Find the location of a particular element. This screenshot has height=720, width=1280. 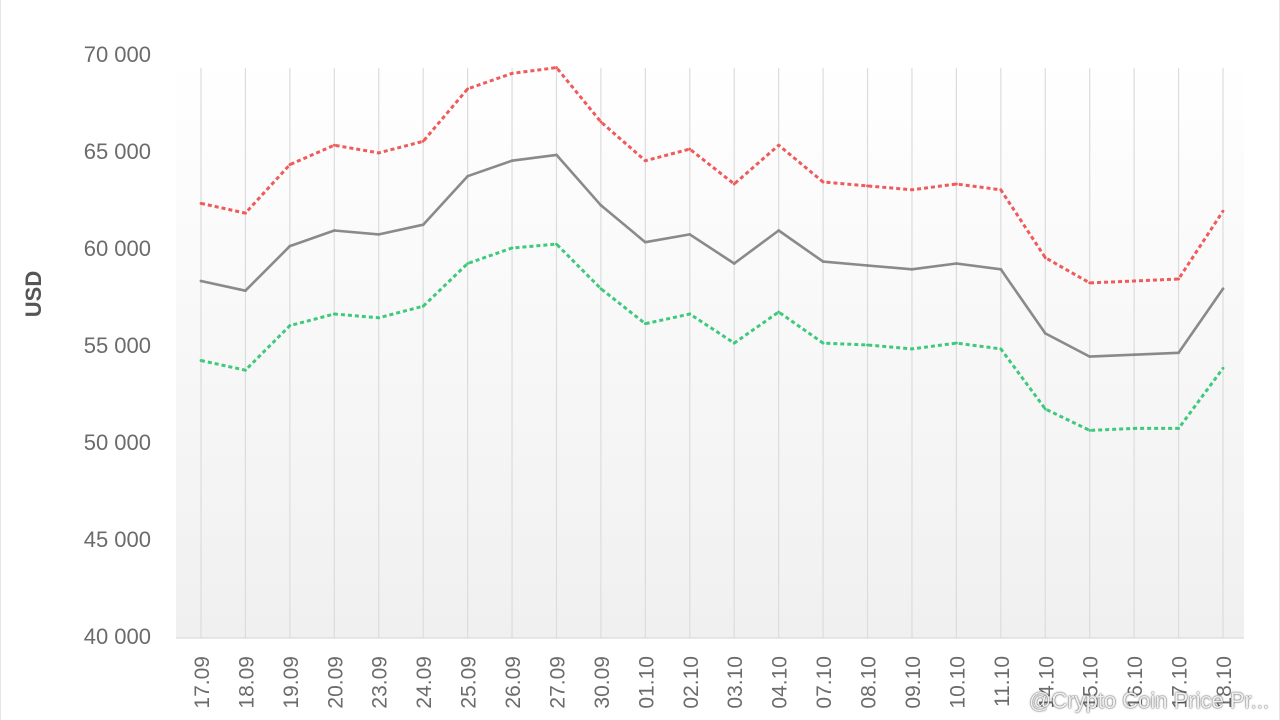

x-tick-label: 01.10 is located at coordinates (646, 682).